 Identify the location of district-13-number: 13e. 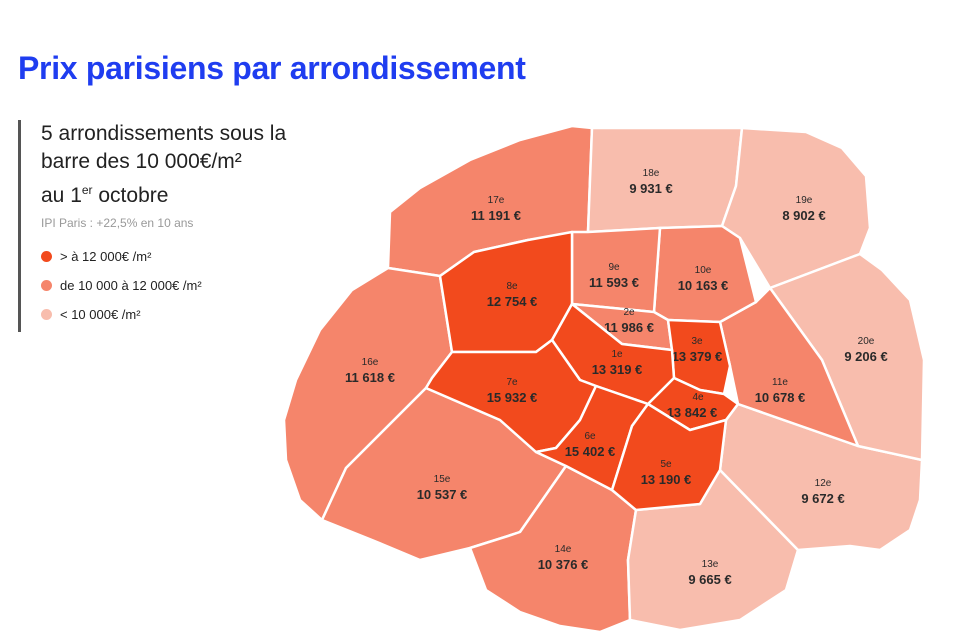
(710, 564).